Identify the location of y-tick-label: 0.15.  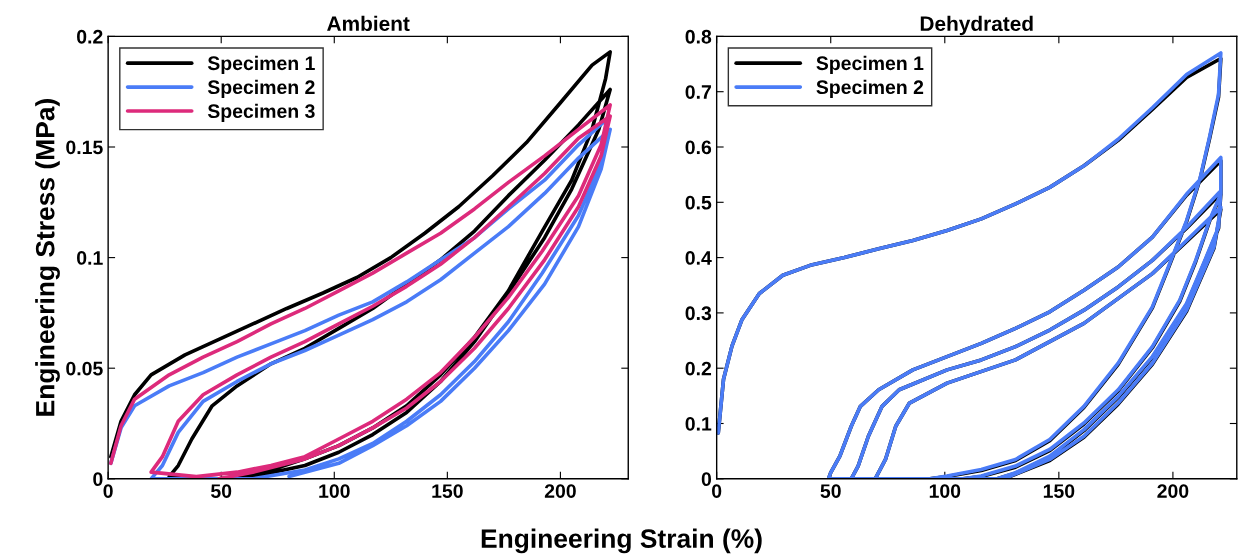
(84, 147).